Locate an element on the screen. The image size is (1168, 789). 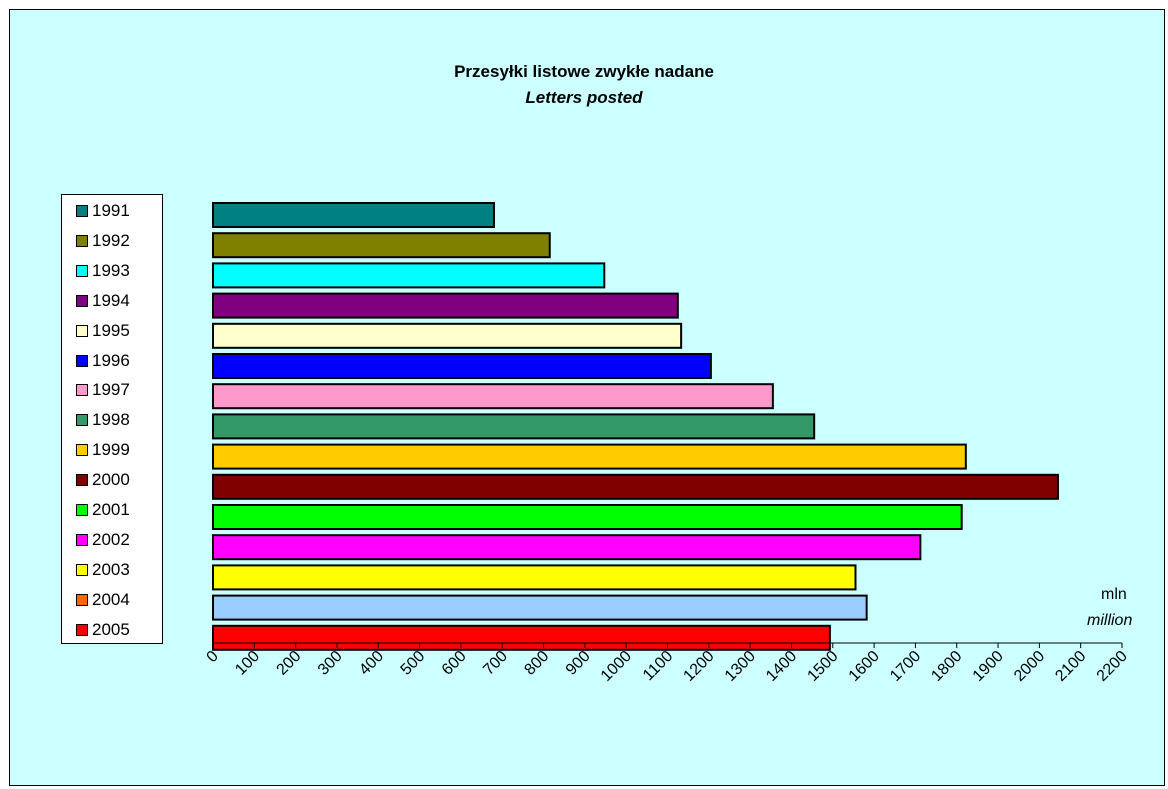
bar-2001 is located at coordinates (587, 517).